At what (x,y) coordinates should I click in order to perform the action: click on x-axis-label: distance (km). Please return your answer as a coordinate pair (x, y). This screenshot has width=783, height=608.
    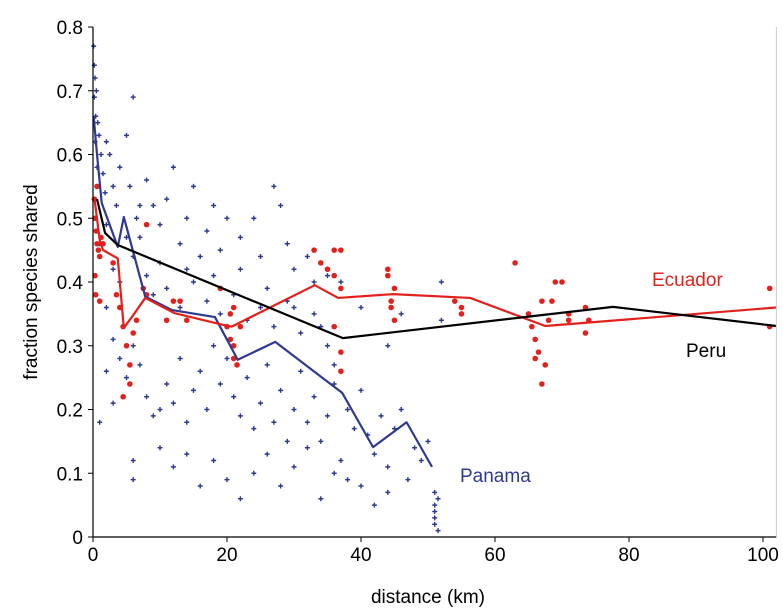
    Looking at the image, I should click on (428, 597).